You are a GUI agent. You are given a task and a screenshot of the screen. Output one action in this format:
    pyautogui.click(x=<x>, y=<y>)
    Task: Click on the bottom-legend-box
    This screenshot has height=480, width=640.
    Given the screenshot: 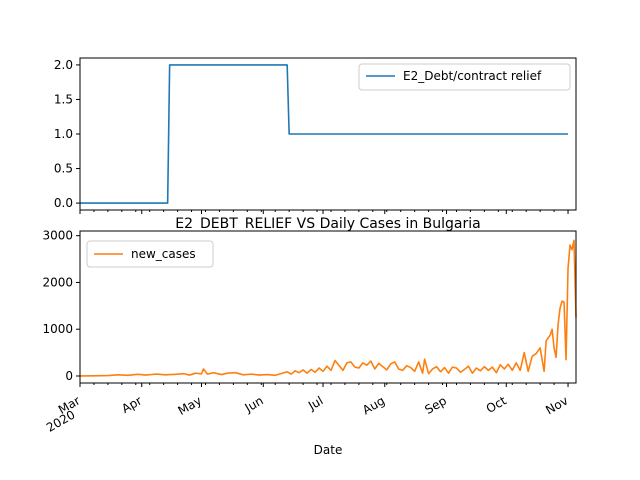 What is the action you would take?
    pyautogui.click(x=150, y=254)
    